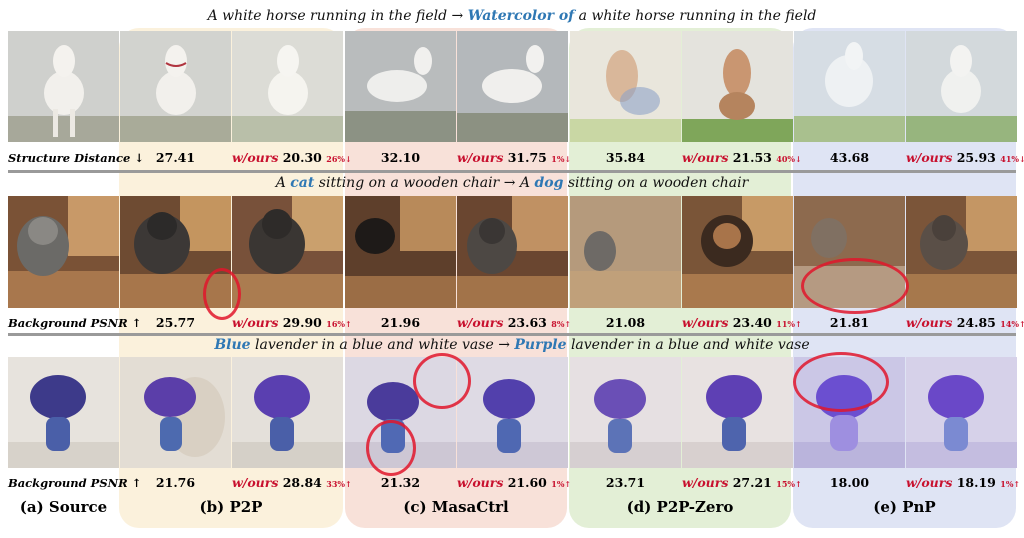 This screenshot has width=1024, height=538. Describe the element at coordinates (76, 158) in the screenshot. I see `metric-label-row1: Structure Distance ↓` at that location.